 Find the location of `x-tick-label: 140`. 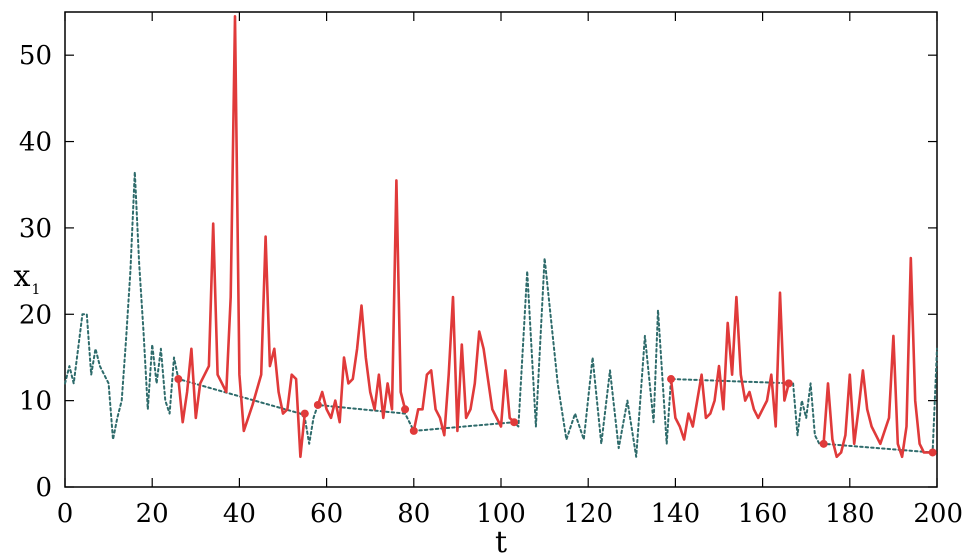

x-tick-label: 140 is located at coordinates (676, 514).